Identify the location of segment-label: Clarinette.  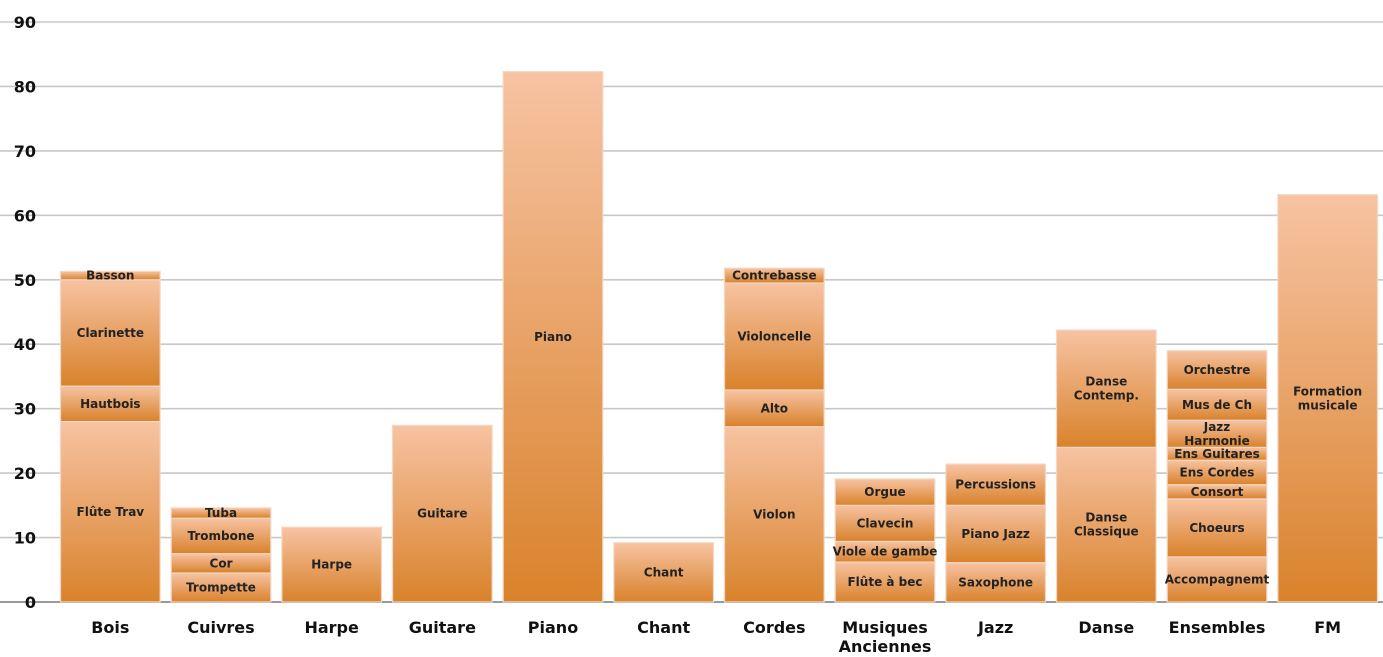
(110, 333).